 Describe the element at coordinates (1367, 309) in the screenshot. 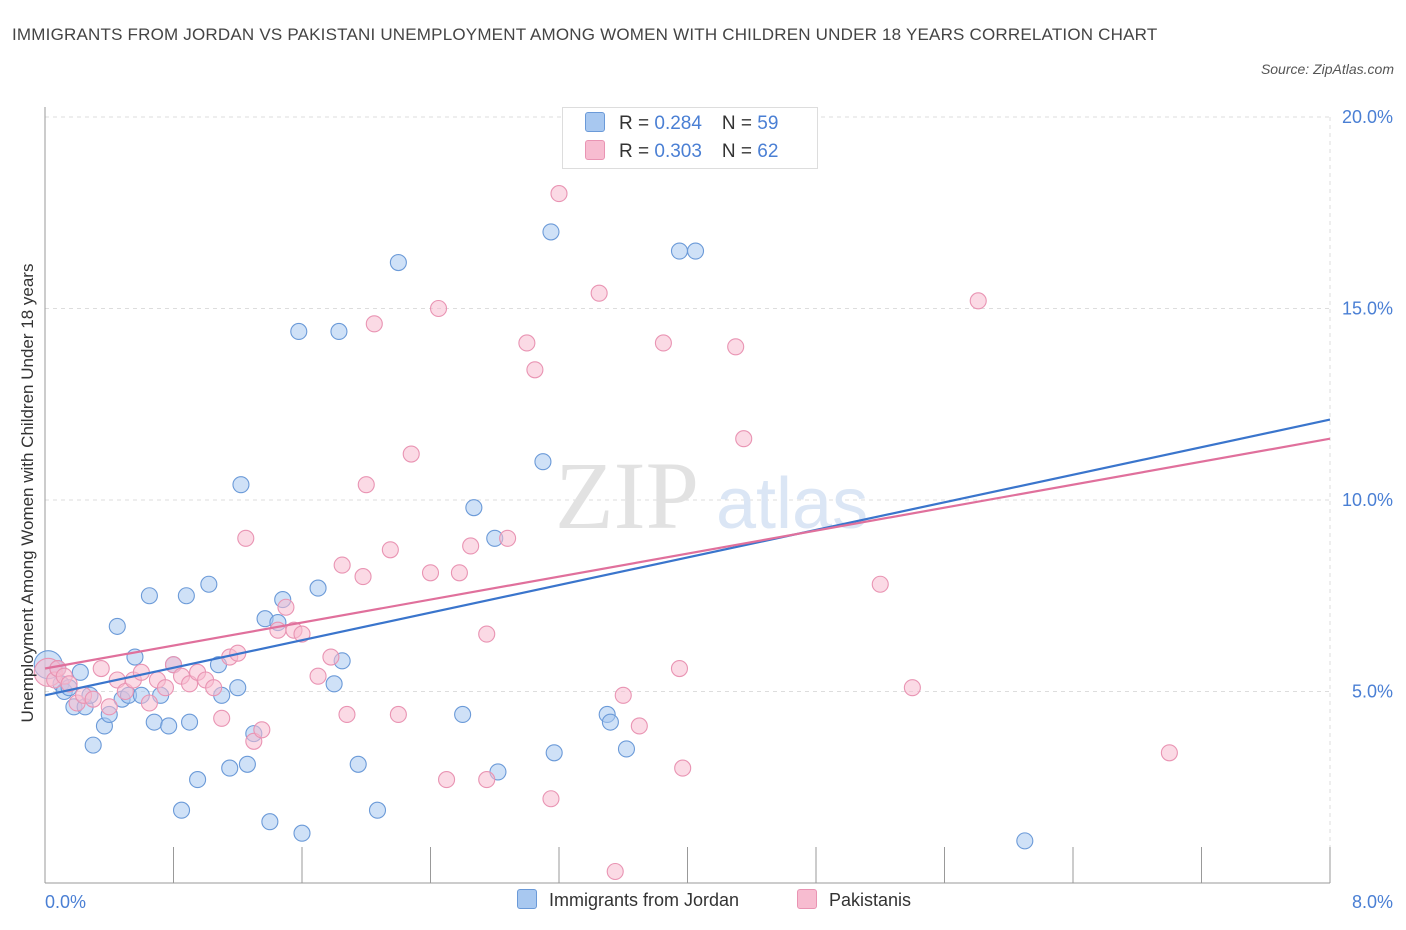

I see `y-tick-label: 15.0%` at that location.